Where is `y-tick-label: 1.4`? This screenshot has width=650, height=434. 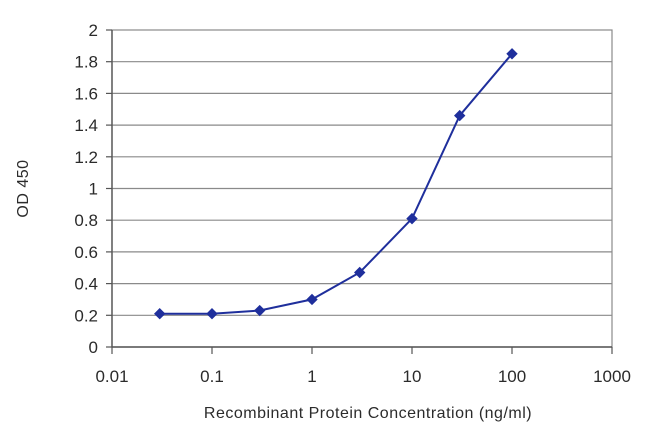
y-tick-label: 1.4 is located at coordinates (86, 125).